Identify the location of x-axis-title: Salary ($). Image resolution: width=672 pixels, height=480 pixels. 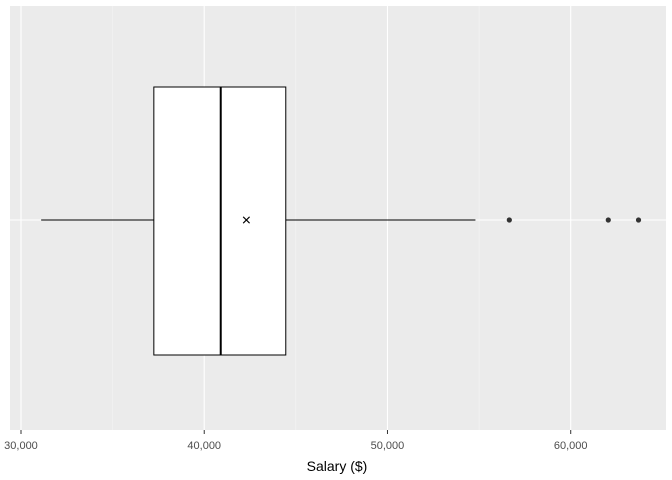
(337, 466).